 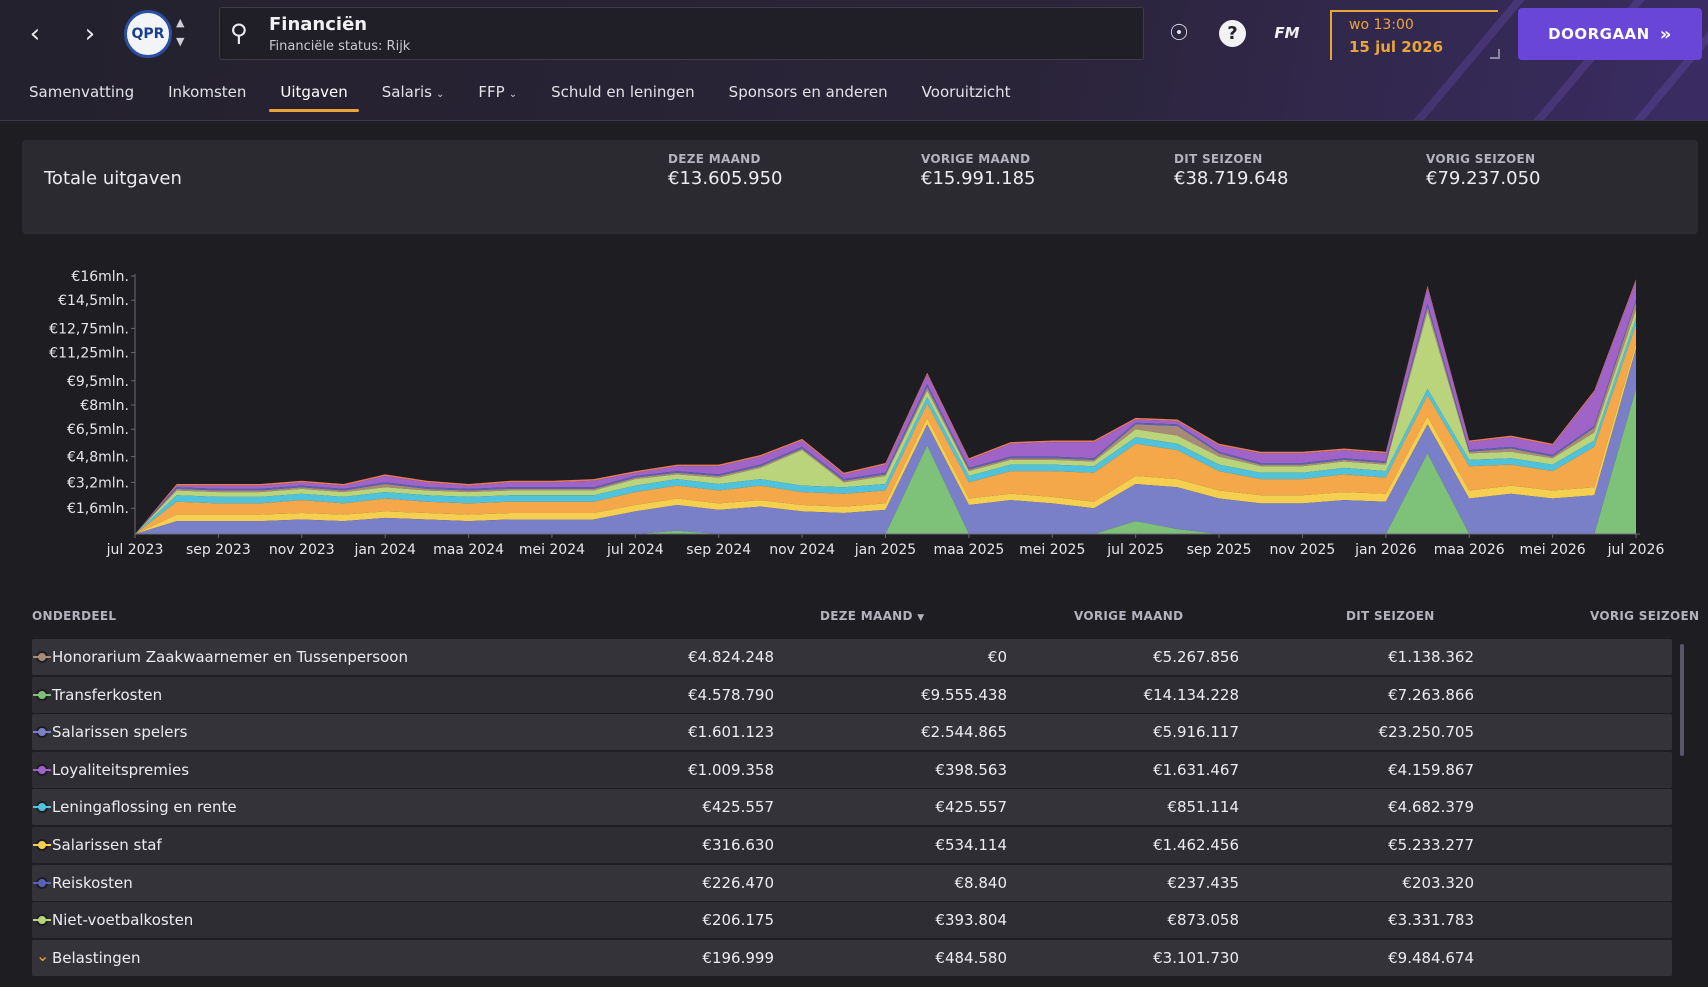 I want to click on cell-last-month: €393.804, so click(x=971, y=920).